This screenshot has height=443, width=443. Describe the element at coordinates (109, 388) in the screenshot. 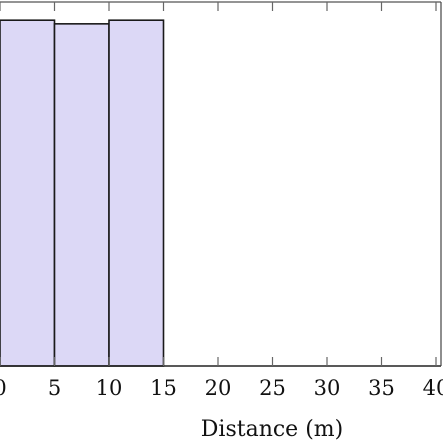

I see `x-tick-label-10: 10` at that location.